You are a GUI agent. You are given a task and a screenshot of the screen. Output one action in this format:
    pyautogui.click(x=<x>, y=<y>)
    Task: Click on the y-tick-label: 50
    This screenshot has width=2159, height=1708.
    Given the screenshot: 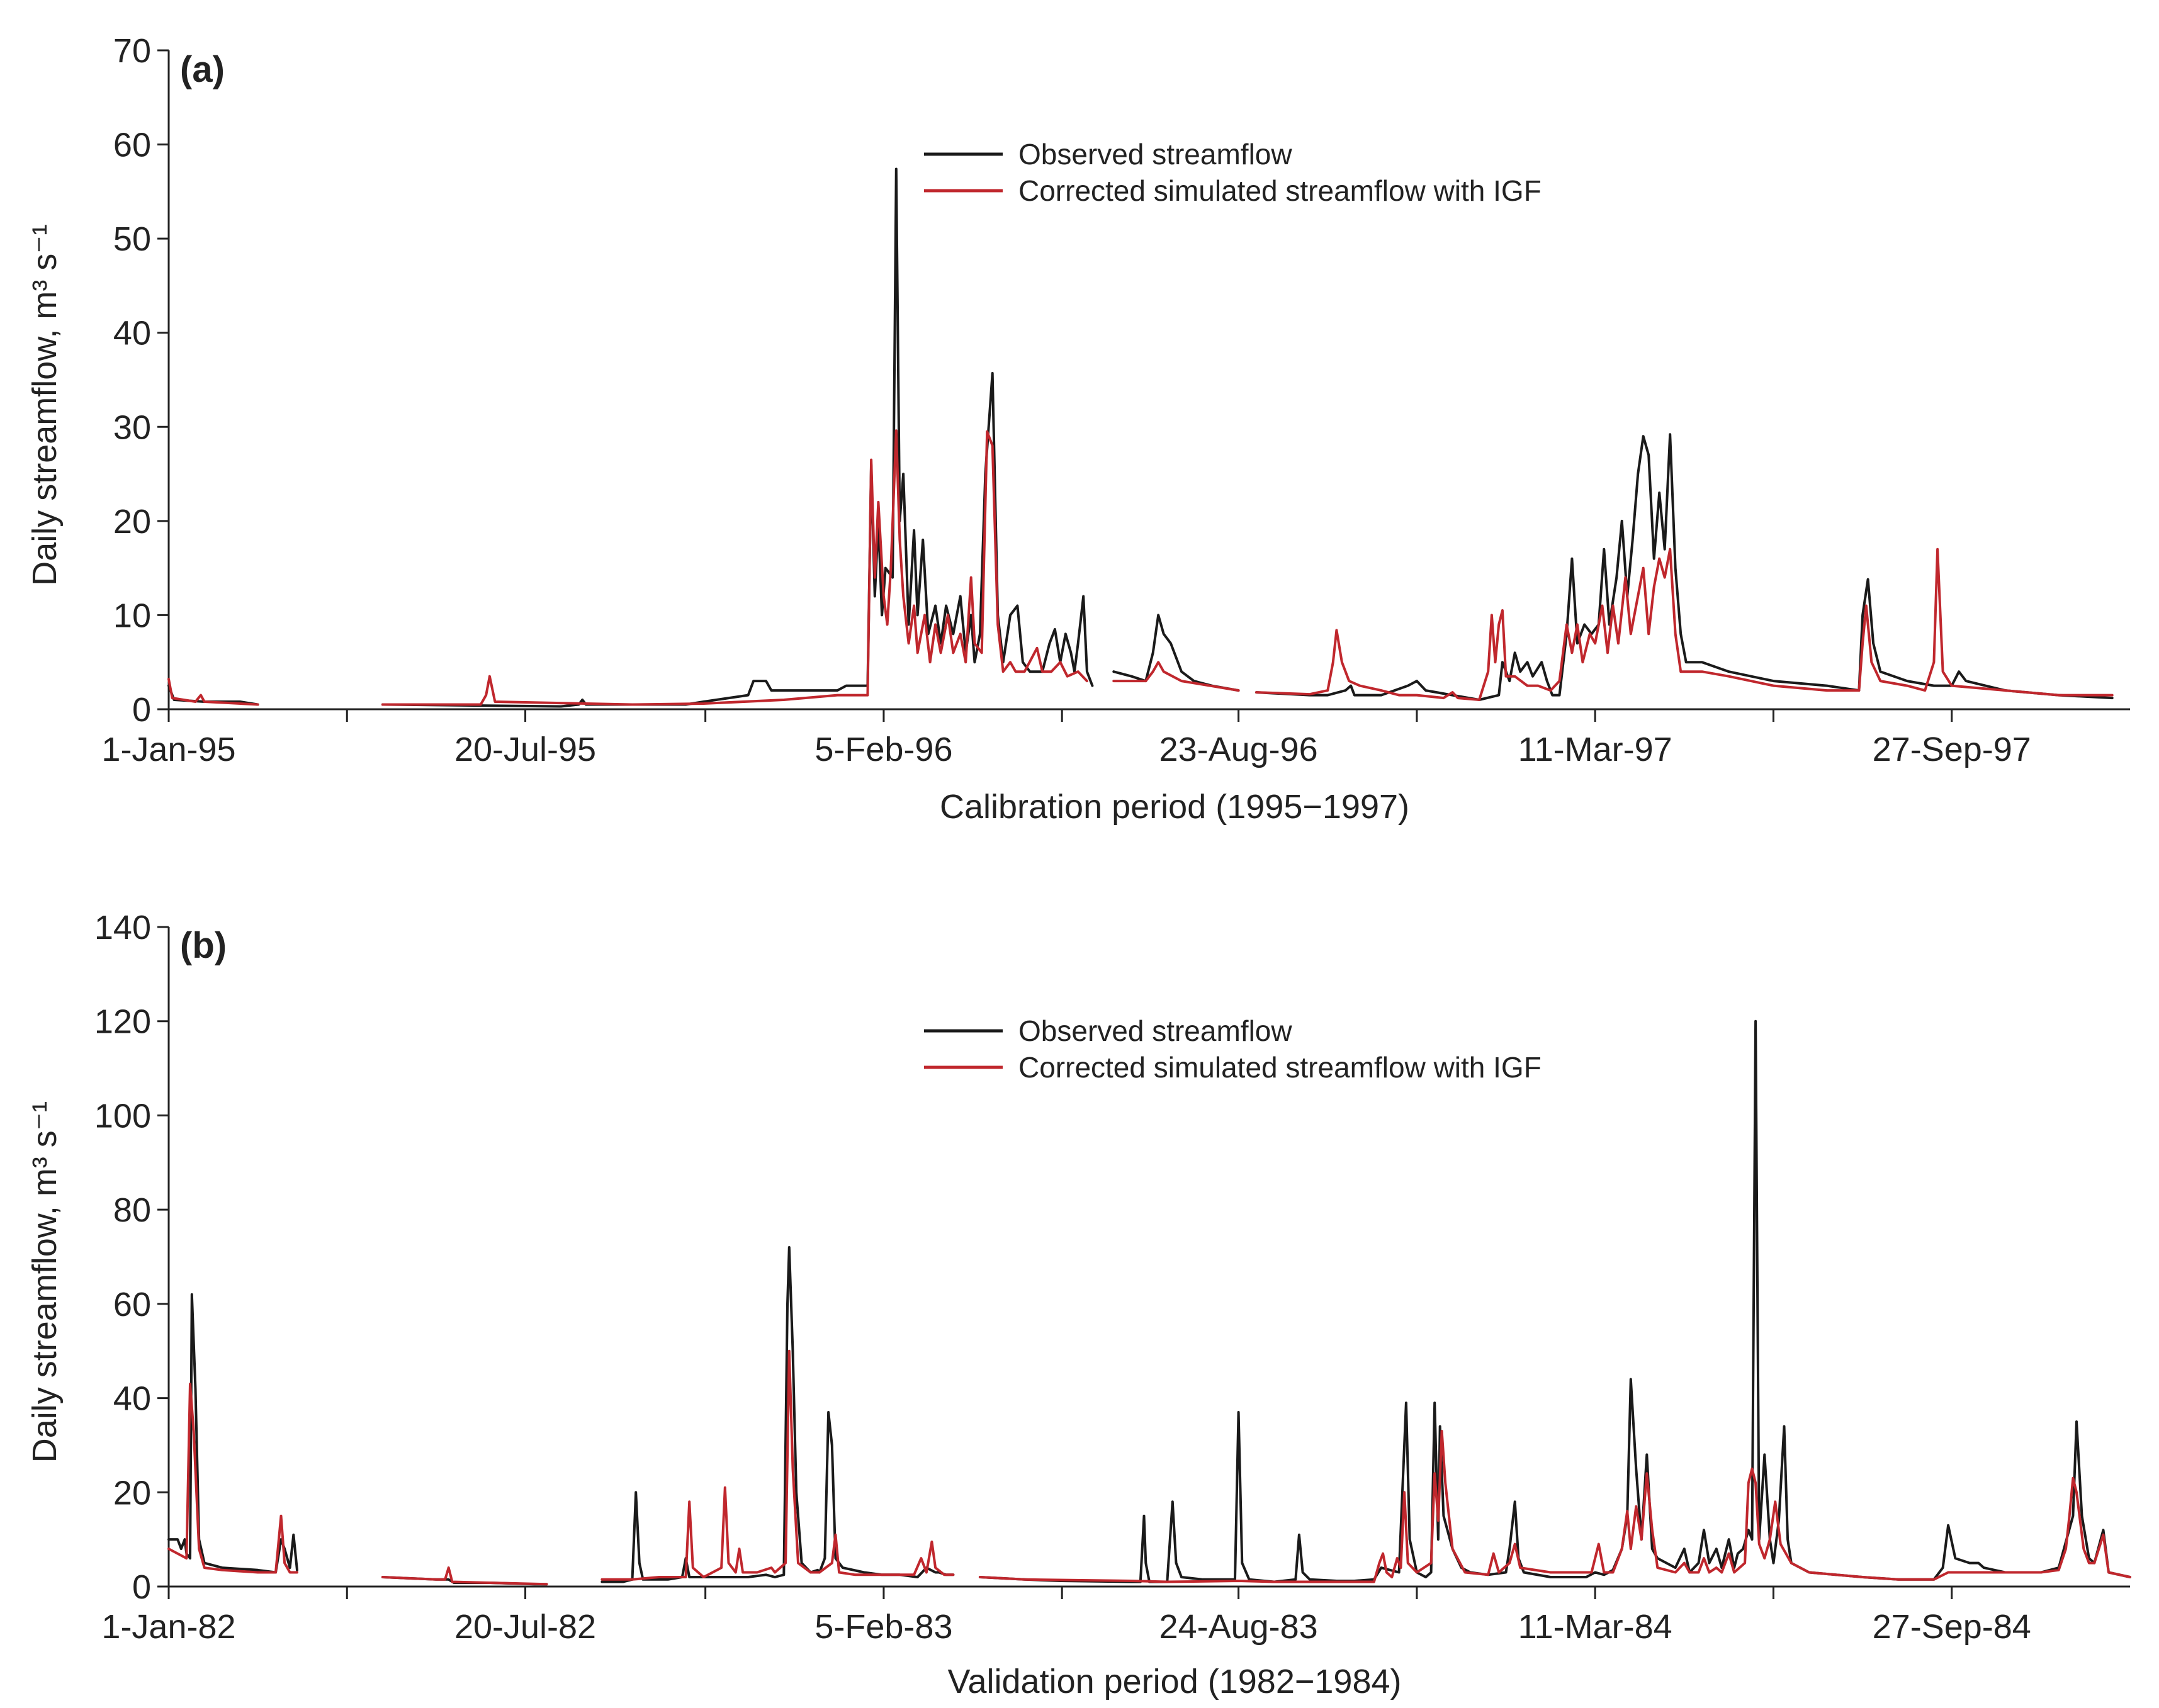 What is the action you would take?
    pyautogui.click(x=132, y=239)
    